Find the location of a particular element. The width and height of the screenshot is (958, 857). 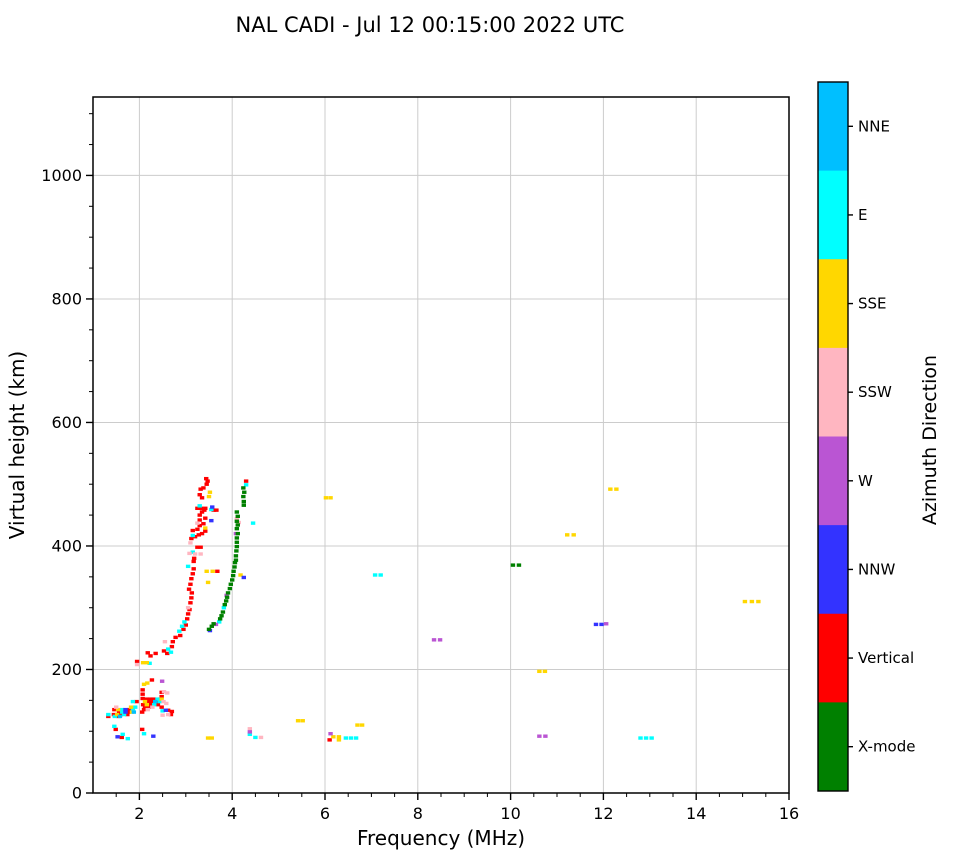

colorbar-tick-label: NNW is located at coordinates (876, 569).